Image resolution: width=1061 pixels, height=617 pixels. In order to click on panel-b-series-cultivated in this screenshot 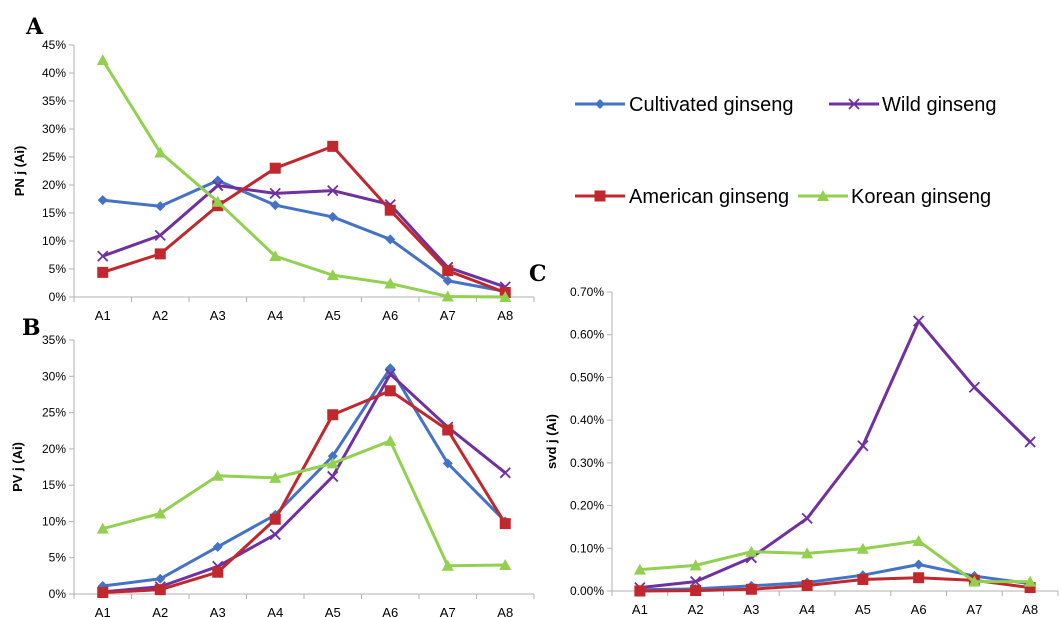, I will do `click(304, 477)`.